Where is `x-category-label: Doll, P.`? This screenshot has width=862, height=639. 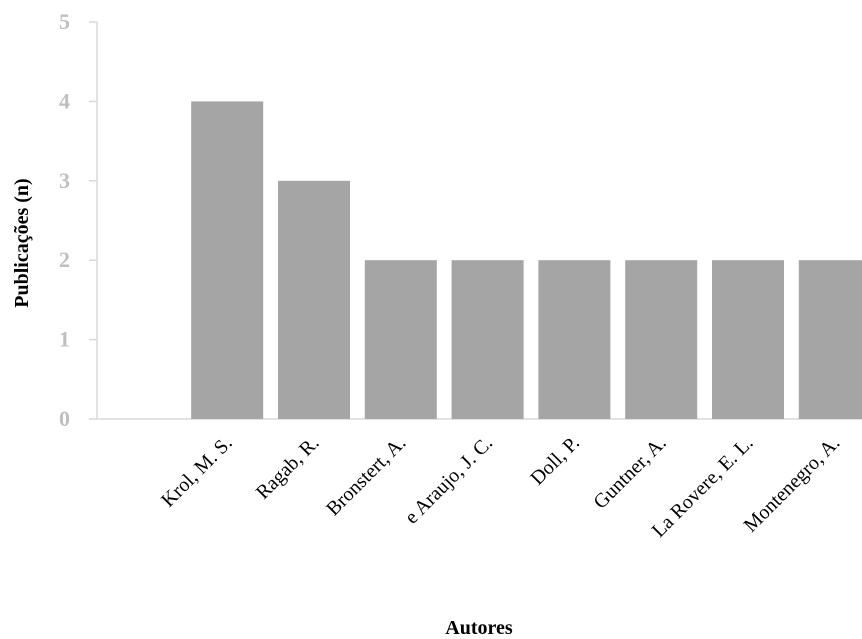
x-category-label: Doll, P. is located at coordinates (555, 461).